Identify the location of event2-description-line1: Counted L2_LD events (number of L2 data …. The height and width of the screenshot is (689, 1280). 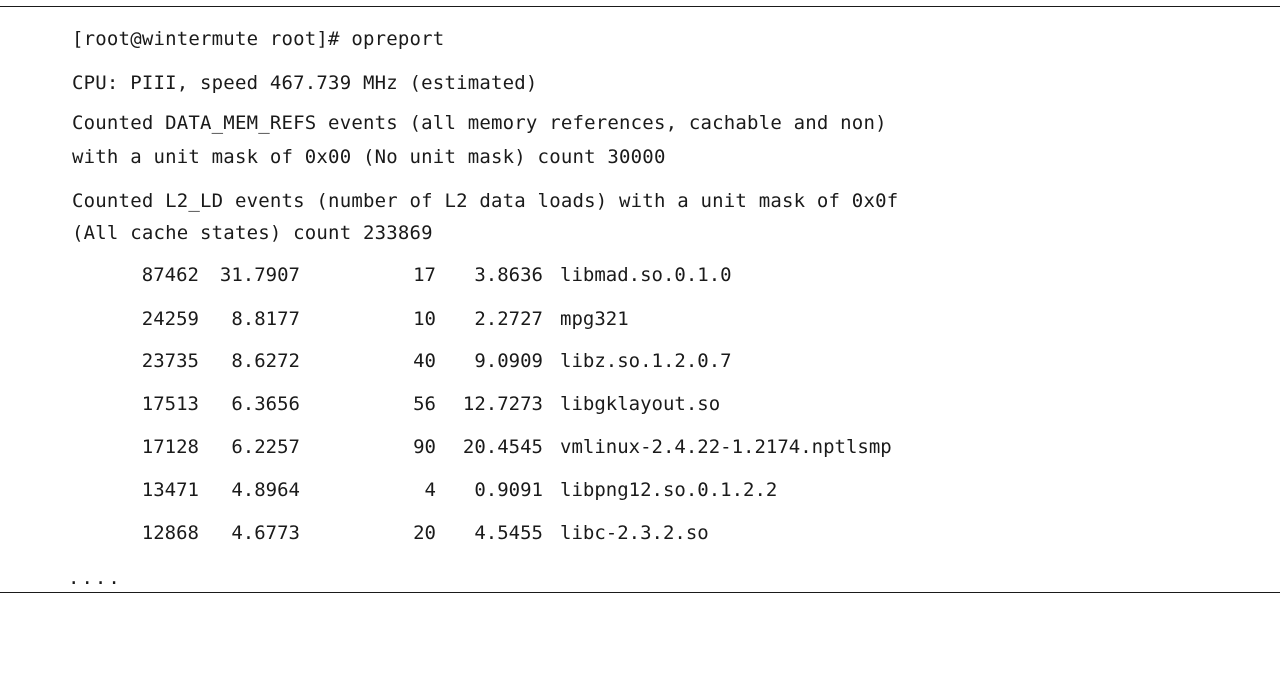
(485, 201).